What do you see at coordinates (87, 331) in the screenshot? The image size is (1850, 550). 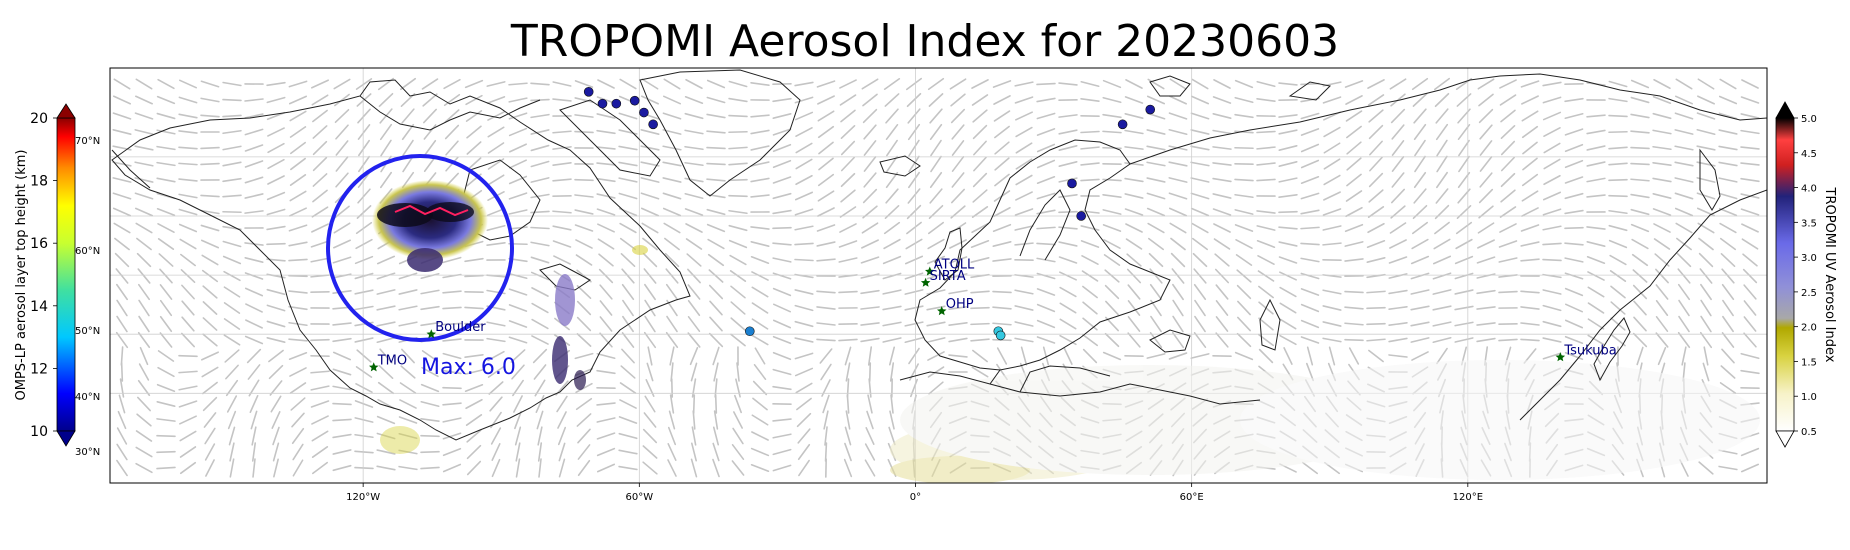 I see `latitude-label: 50°N` at bounding box center [87, 331].